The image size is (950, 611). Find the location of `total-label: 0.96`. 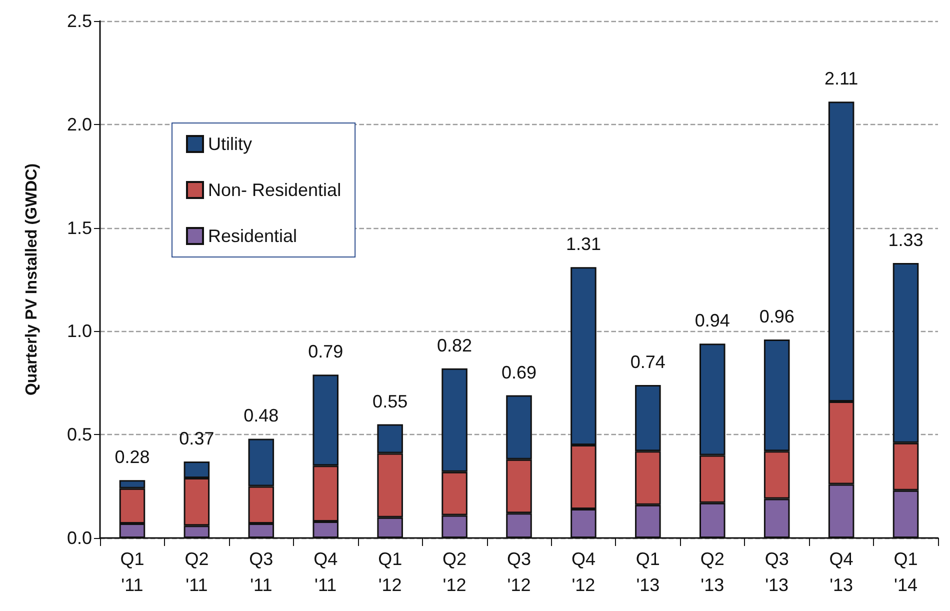

total-label: 0.96 is located at coordinates (776, 316).